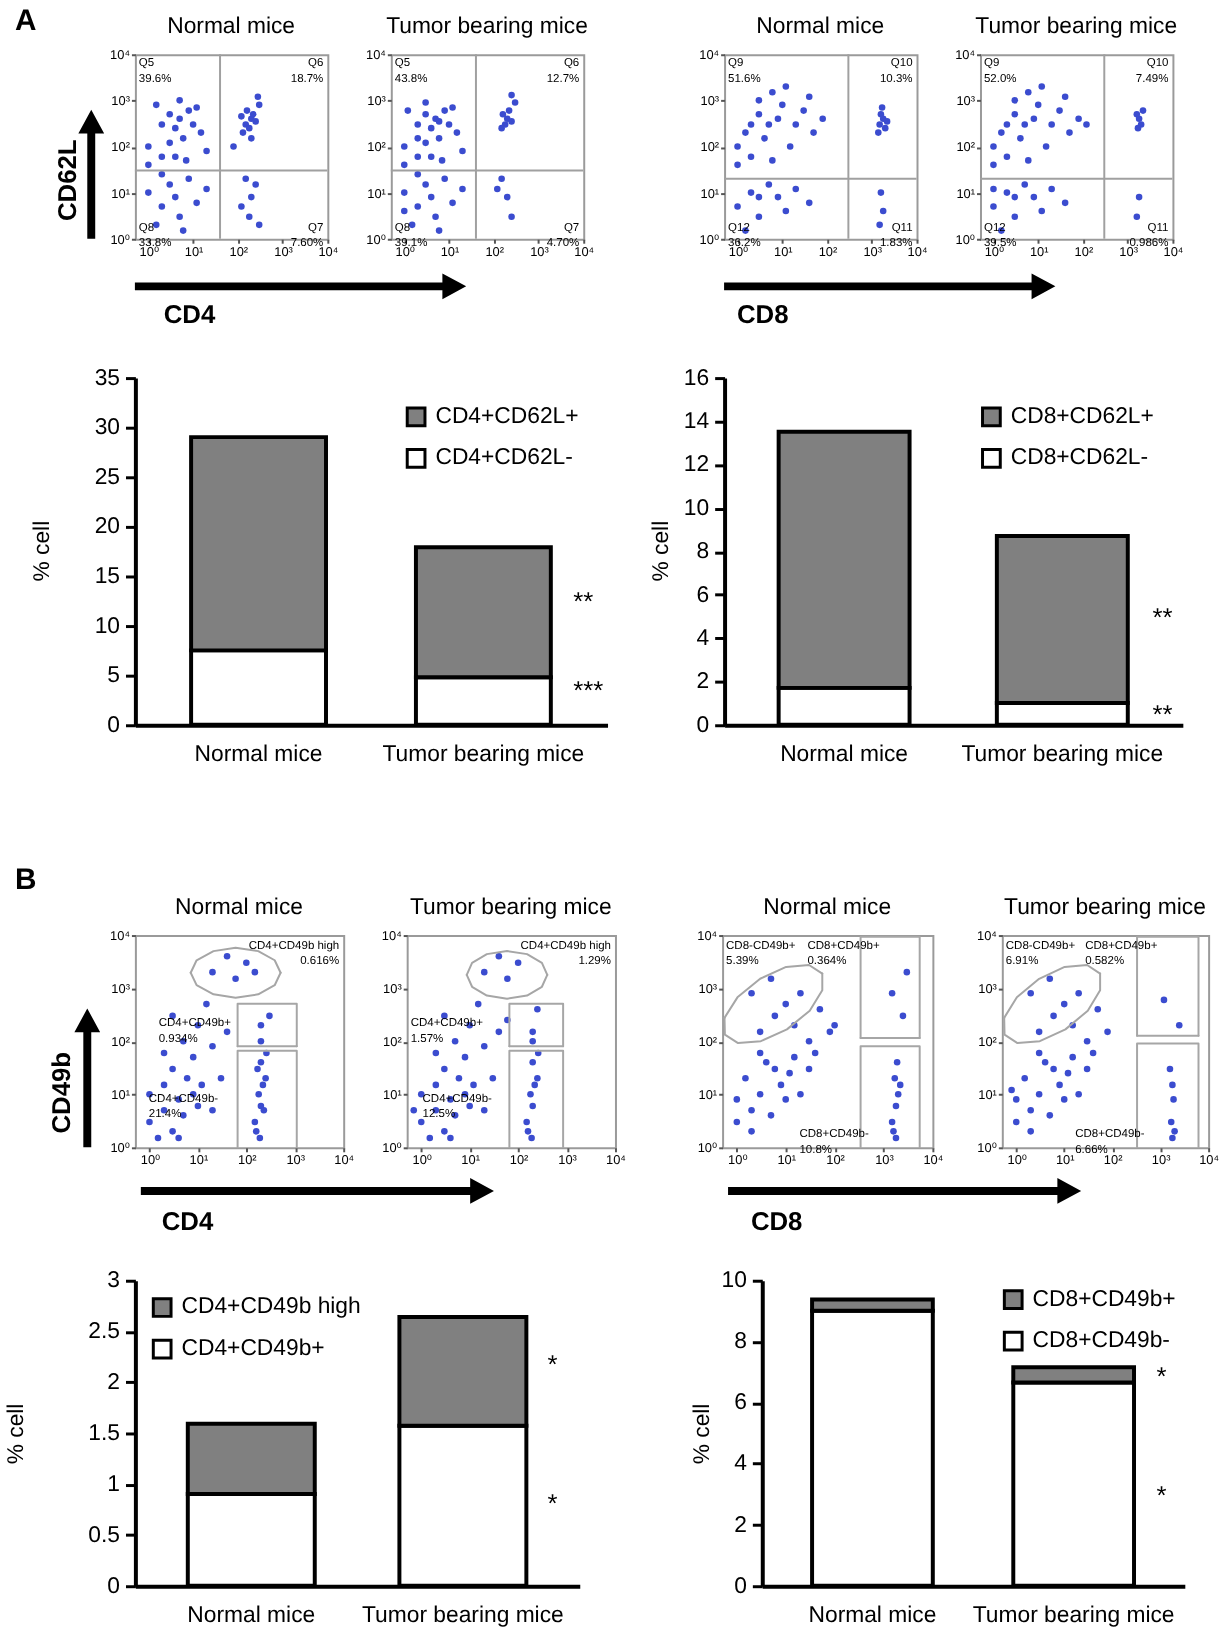 The width and height of the screenshot is (1224, 1642). What do you see at coordinates (67, 180) in the screenshot?
I see `y-axis-title: CD62L` at bounding box center [67, 180].